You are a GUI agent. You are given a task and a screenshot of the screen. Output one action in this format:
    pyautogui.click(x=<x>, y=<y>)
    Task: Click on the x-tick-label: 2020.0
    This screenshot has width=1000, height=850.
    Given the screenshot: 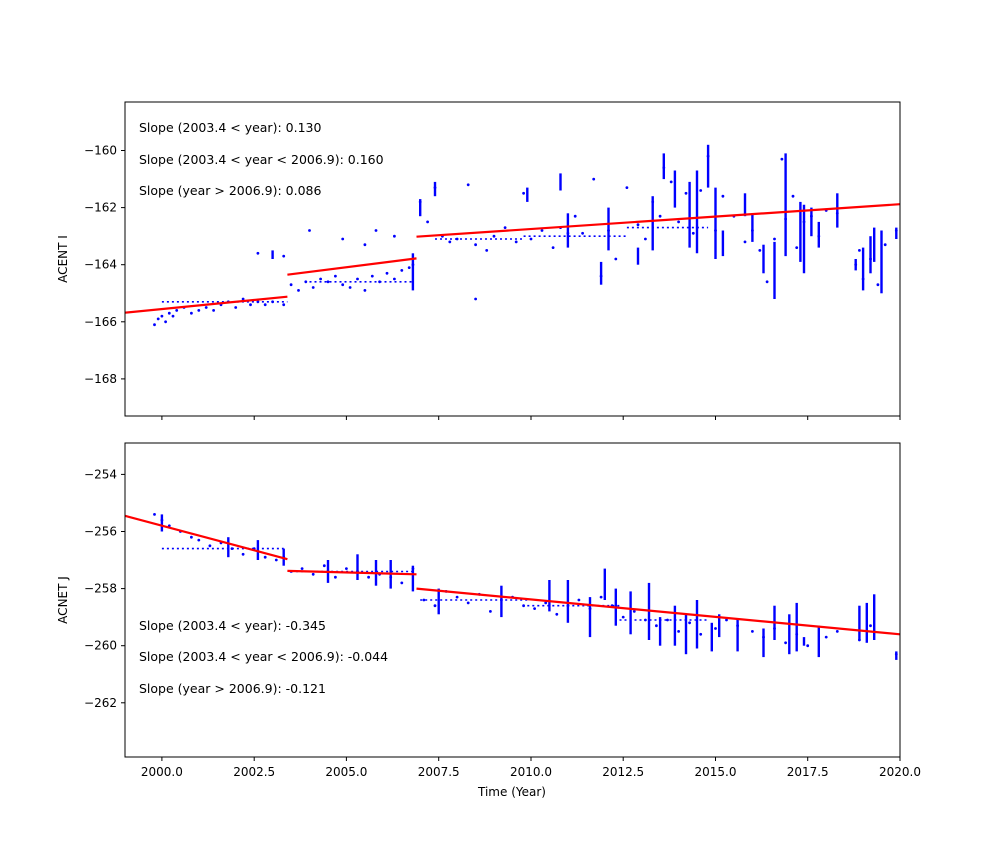 What is the action you would take?
    pyautogui.click(x=900, y=772)
    